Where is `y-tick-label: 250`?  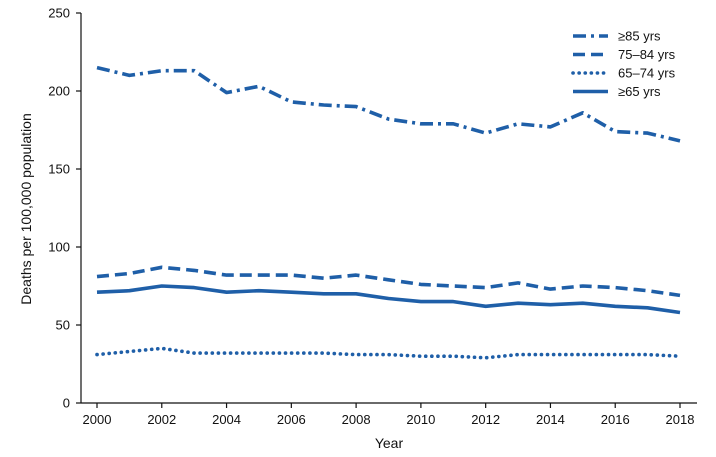
y-tick-label: 250 is located at coordinates (59, 13).